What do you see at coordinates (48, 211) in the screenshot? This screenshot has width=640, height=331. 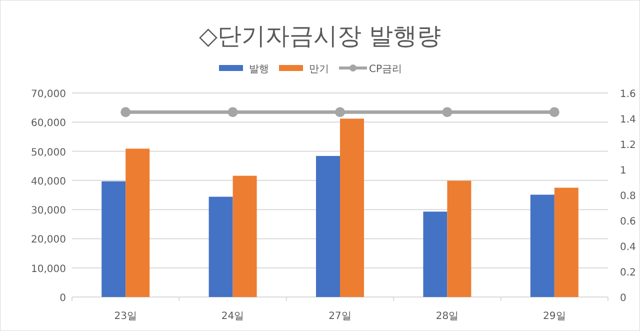 I see `y-tick-label: 30,000` at bounding box center [48, 211].